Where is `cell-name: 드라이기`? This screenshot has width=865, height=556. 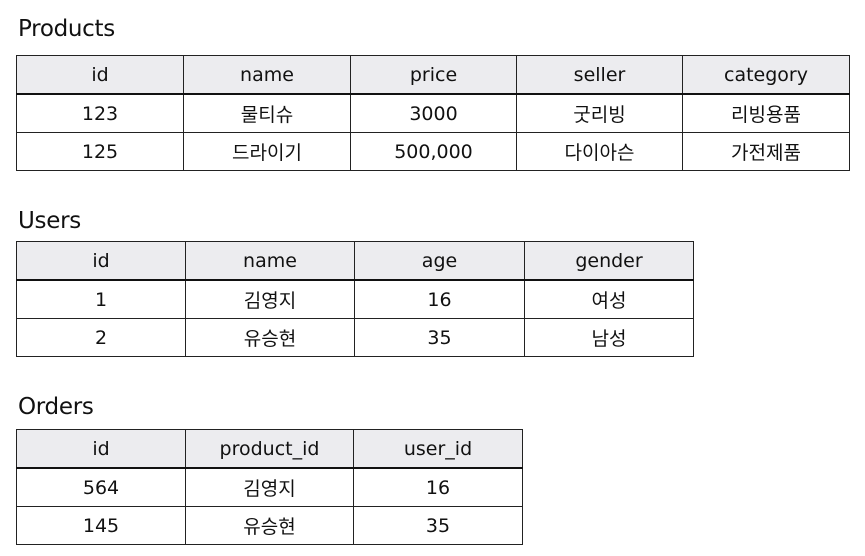 cell-name: 드라이기 is located at coordinates (267, 151).